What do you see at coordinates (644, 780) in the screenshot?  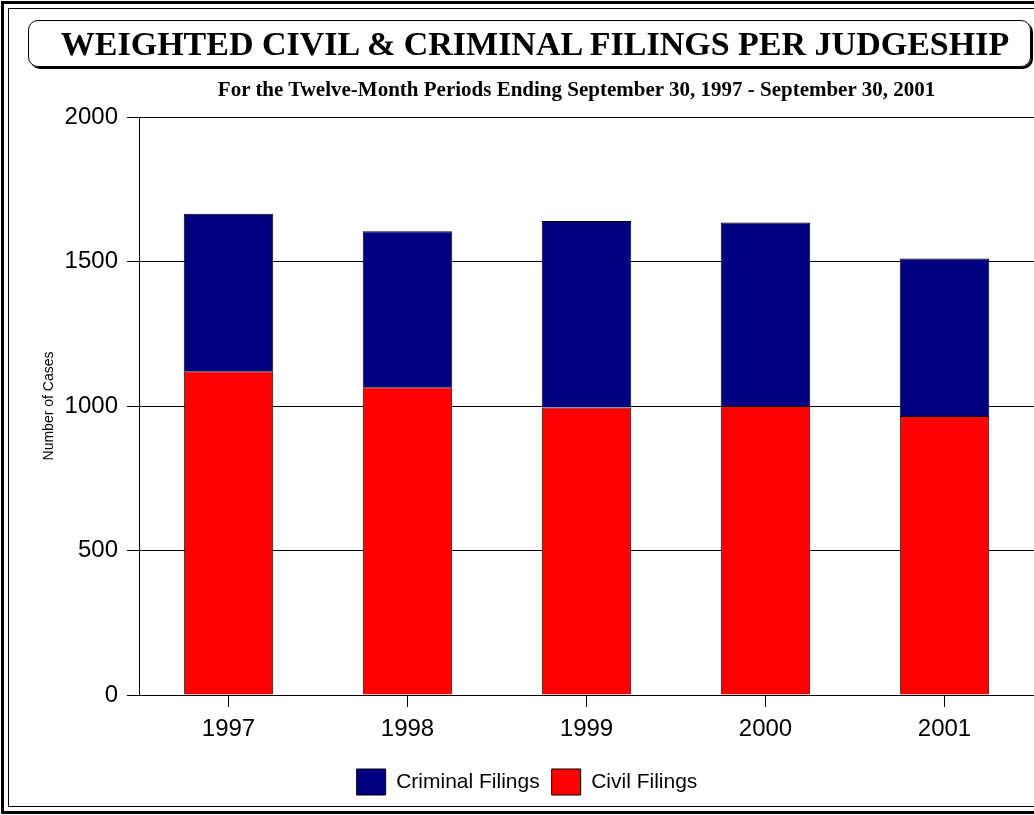 I see `legend-label: Civil Filings` at bounding box center [644, 780].